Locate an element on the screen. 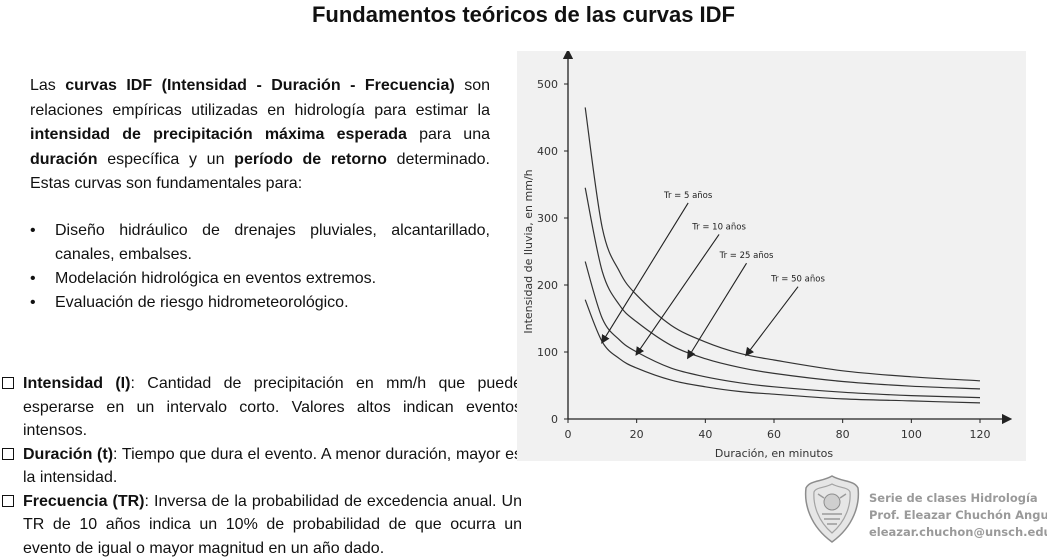  definition-term: Duración (t) is located at coordinates (68, 454).